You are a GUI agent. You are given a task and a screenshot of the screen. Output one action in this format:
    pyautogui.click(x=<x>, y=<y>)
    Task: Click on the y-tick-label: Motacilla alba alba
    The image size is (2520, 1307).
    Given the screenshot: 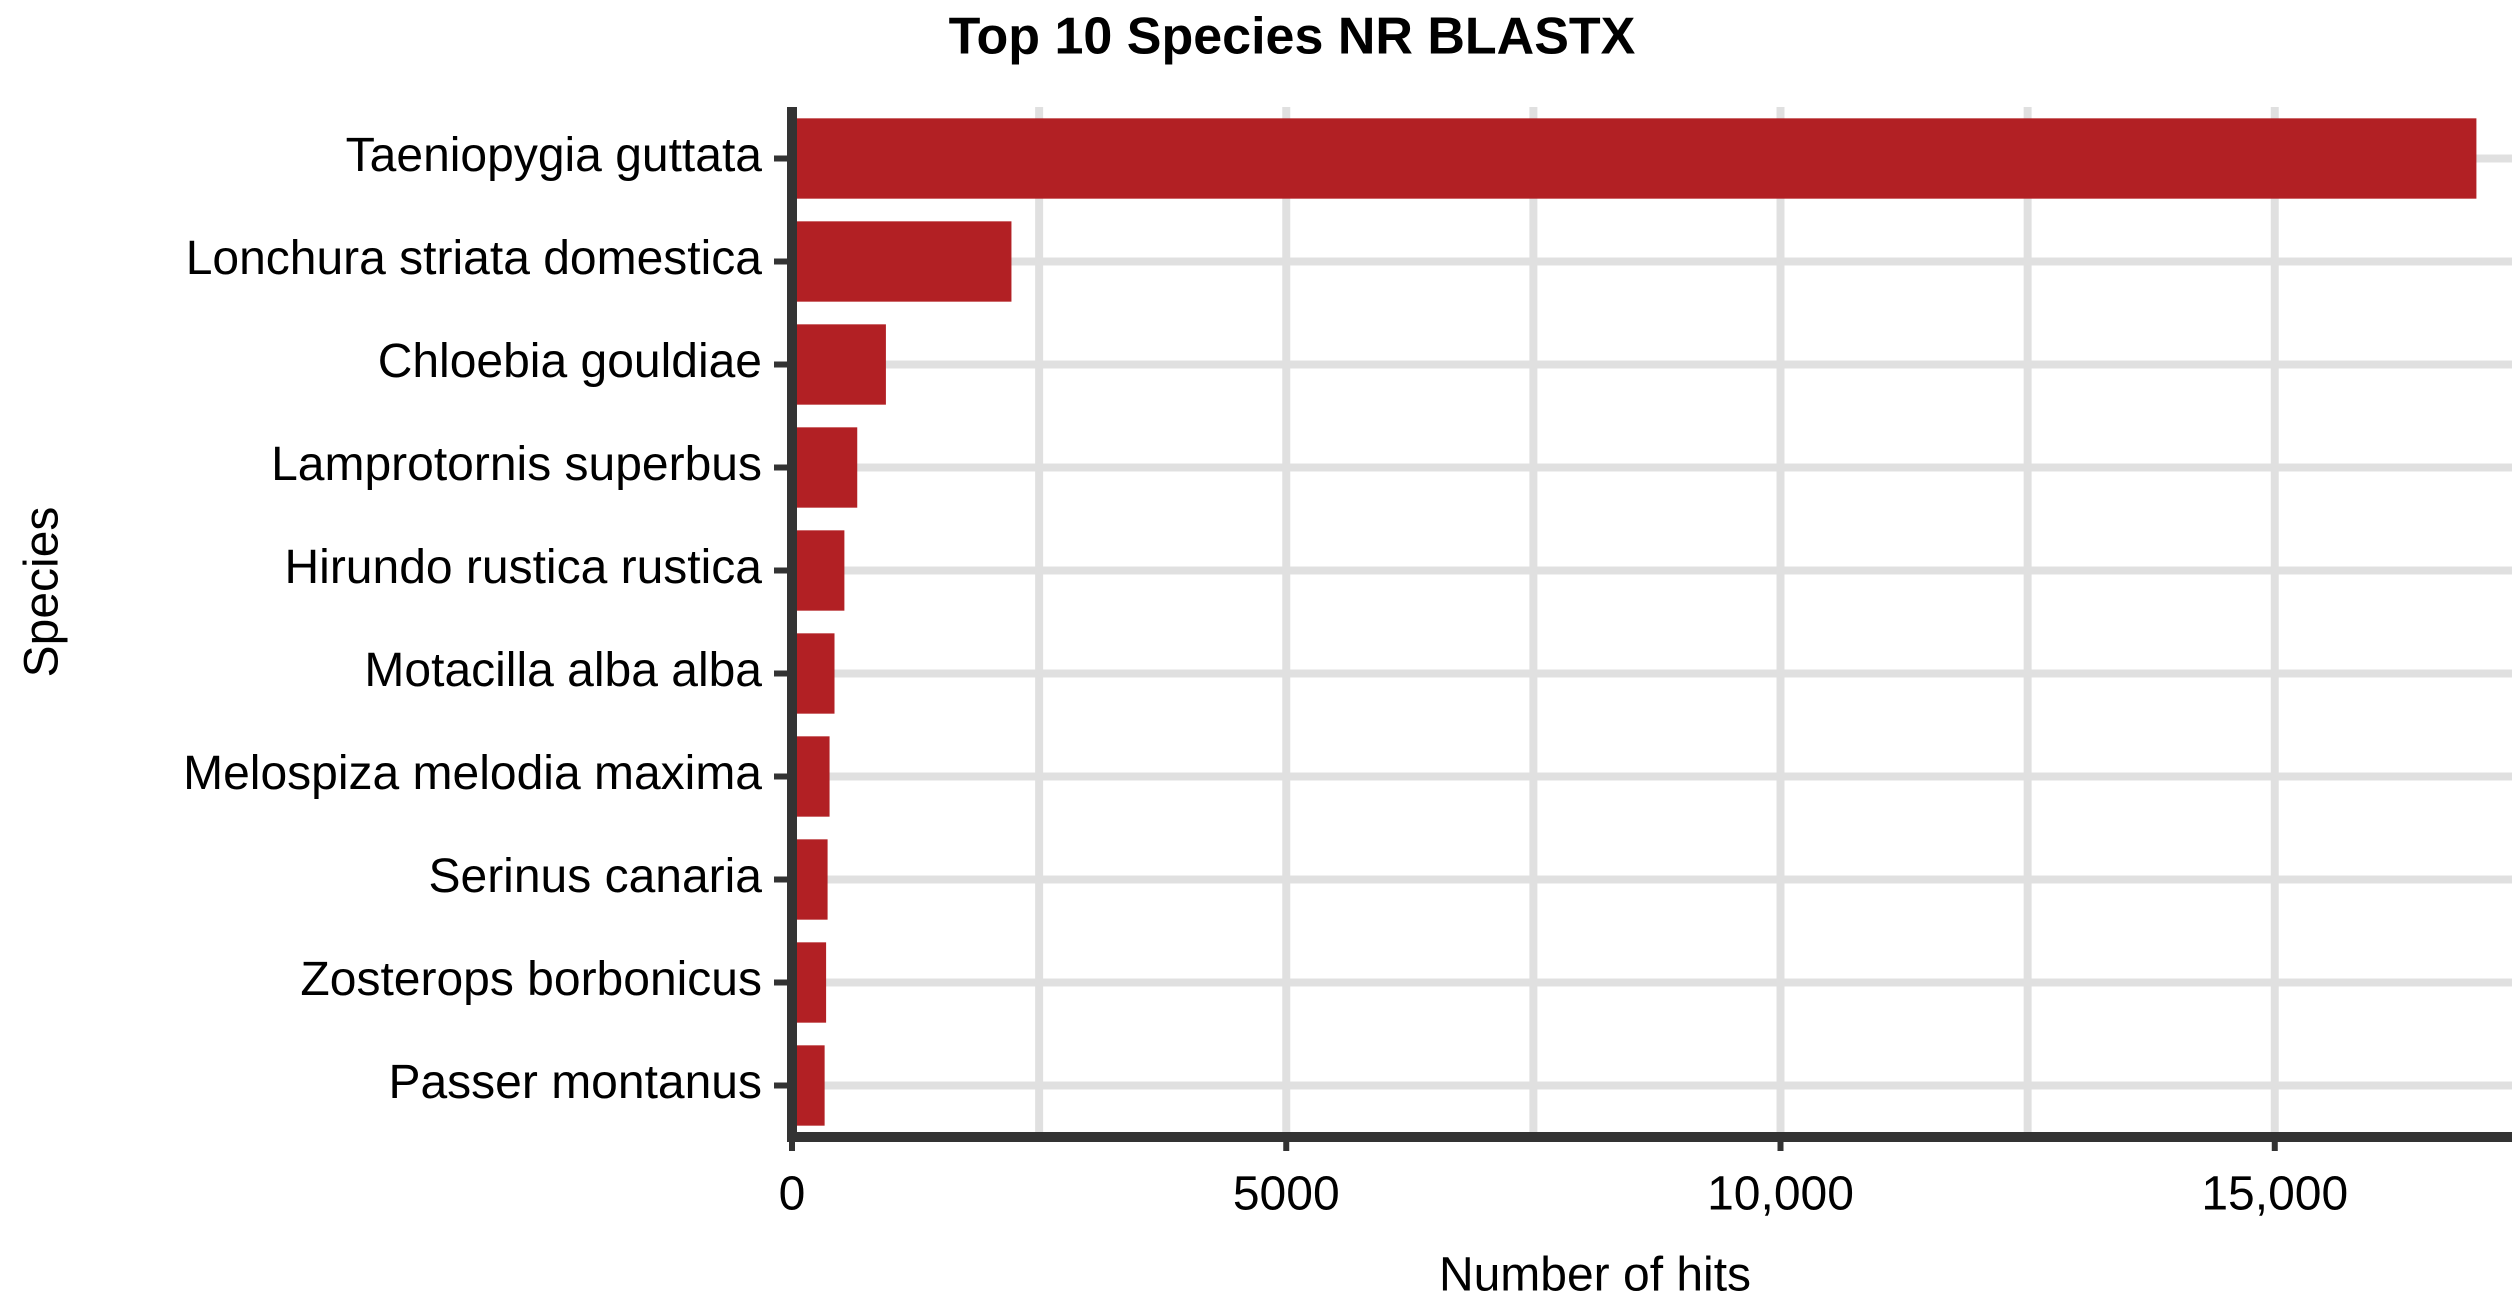 What is the action you would take?
    pyautogui.click(x=563, y=670)
    